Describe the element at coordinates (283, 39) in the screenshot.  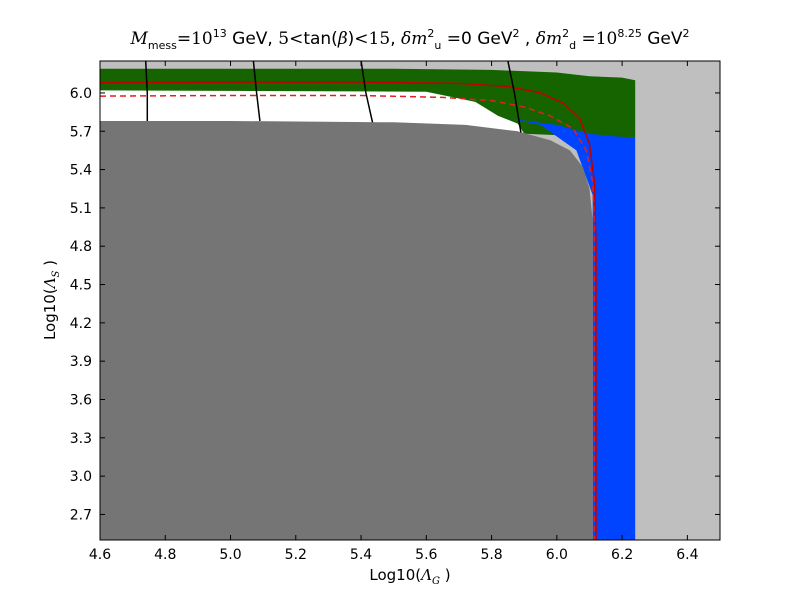
I see `title-part: 5` at that location.